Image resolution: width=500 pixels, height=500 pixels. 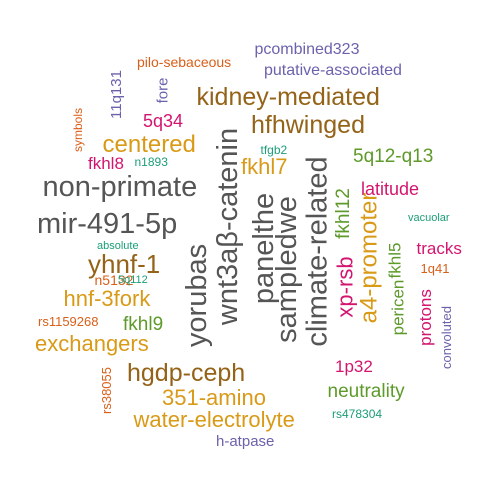 What do you see at coordinates (317, 251) in the screenshot?
I see `word-climate-related: climate-related` at bounding box center [317, 251].